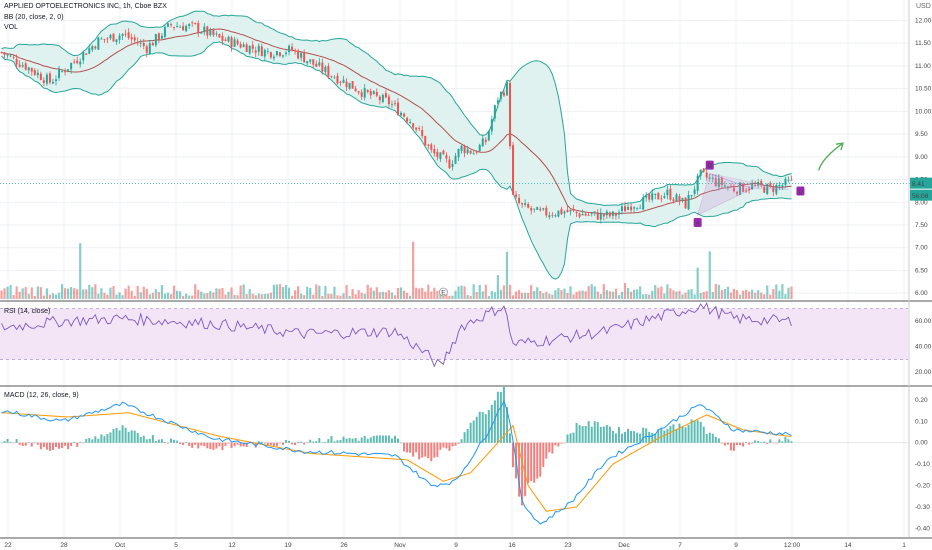  I want to click on price-tick-label: 7.50, so click(921, 225).